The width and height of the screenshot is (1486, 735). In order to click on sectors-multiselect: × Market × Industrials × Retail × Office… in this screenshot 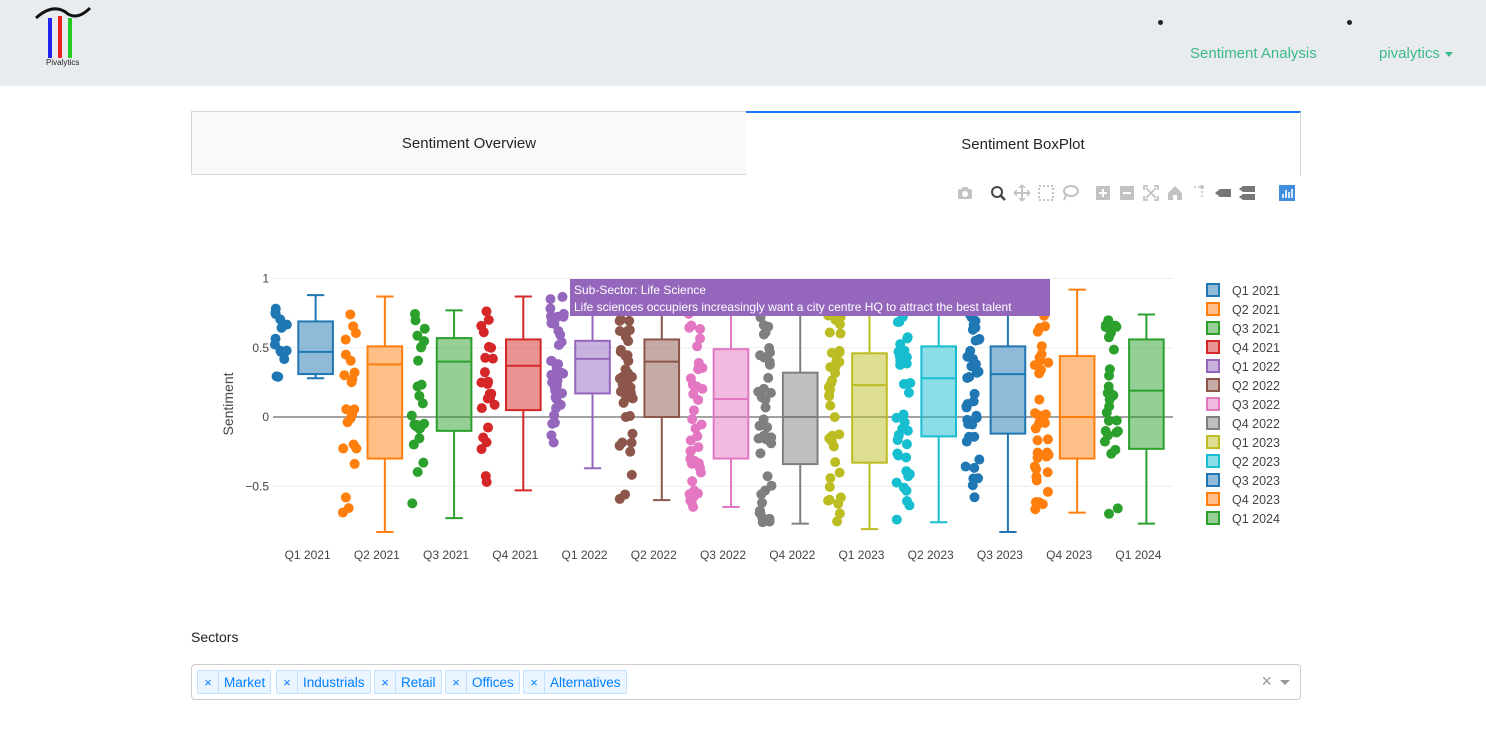, I will do `click(746, 682)`.